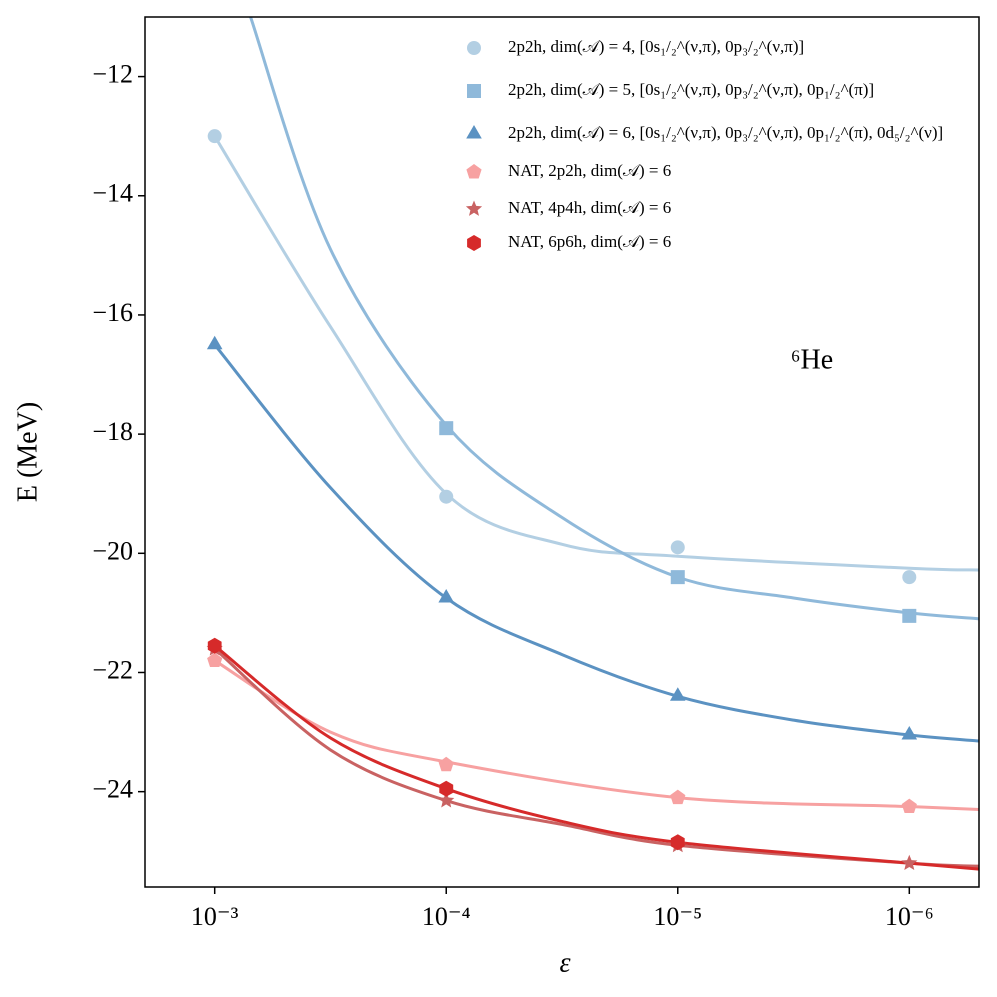 This screenshot has width=997, height=997. Describe the element at coordinates (596, 735) in the screenshot. I see `fit-curve` at that location.